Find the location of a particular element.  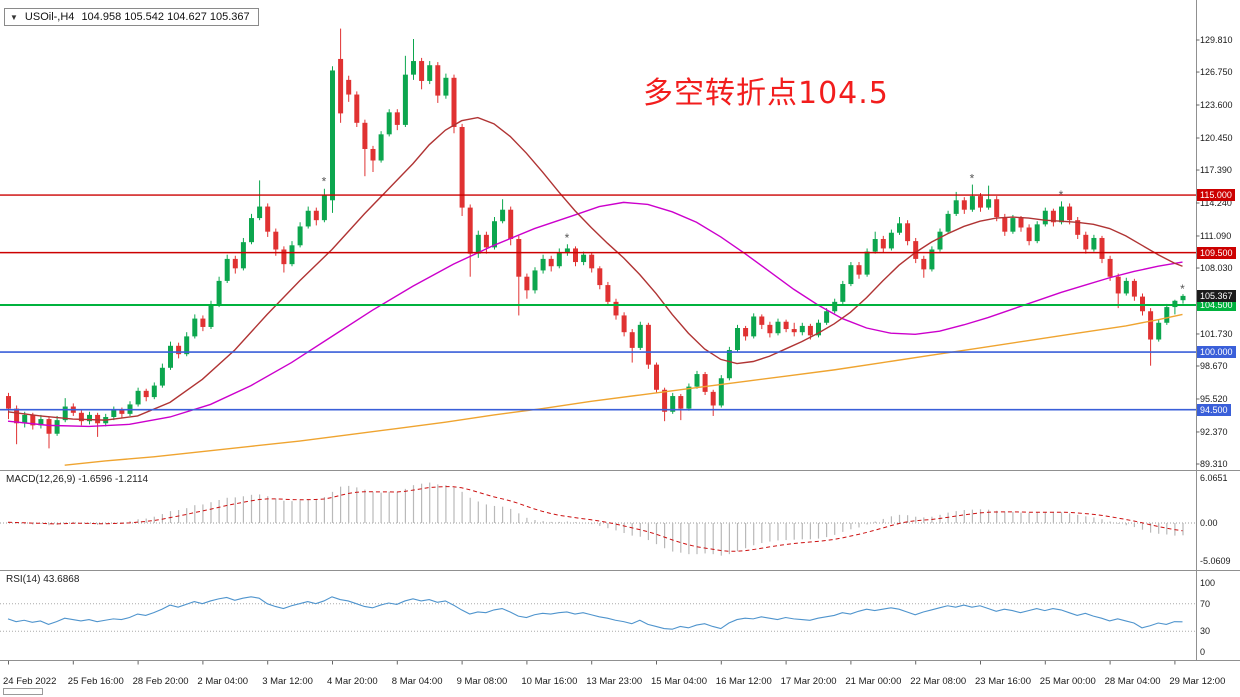

price-tick-label: 114.240 is located at coordinates (1216, 203).